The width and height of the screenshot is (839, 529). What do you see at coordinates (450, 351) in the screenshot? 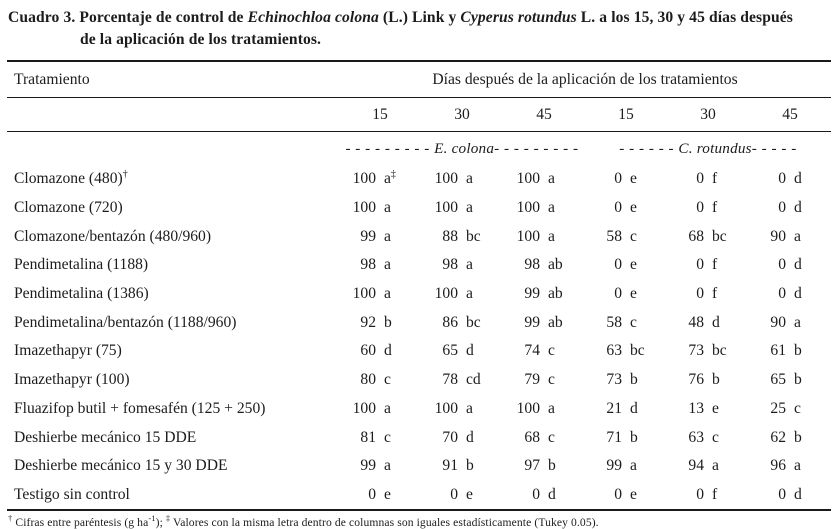
I see `control-percent: 65` at bounding box center [450, 351].